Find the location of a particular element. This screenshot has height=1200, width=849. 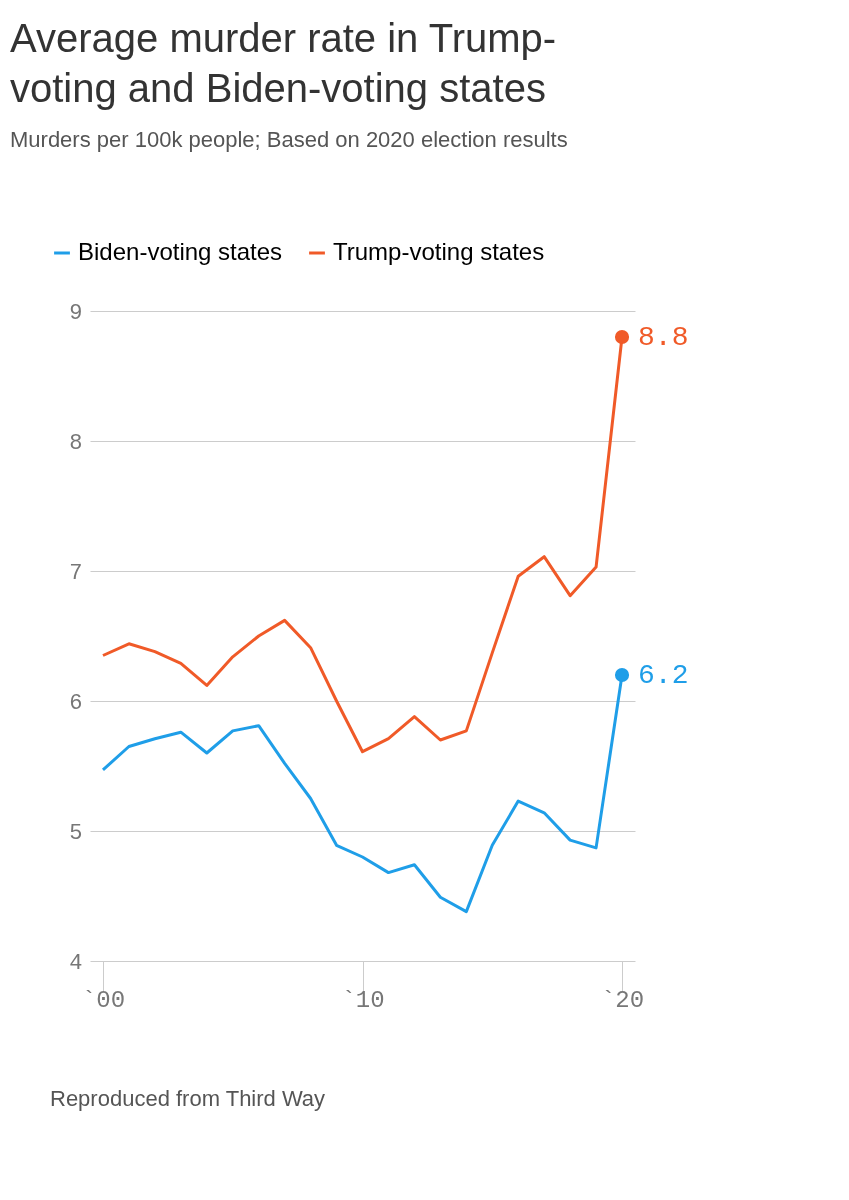

y-tick-label: 5 is located at coordinates (76, 833).